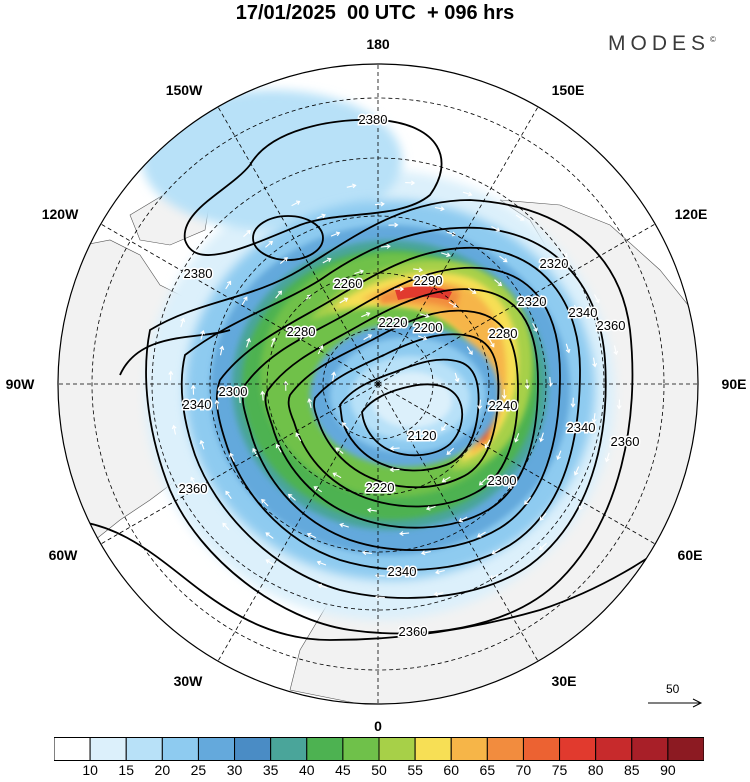 The height and width of the screenshot is (782, 750). What do you see at coordinates (380, 487) in the screenshot?
I see `contour-label: 2220` at bounding box center [380, 487].